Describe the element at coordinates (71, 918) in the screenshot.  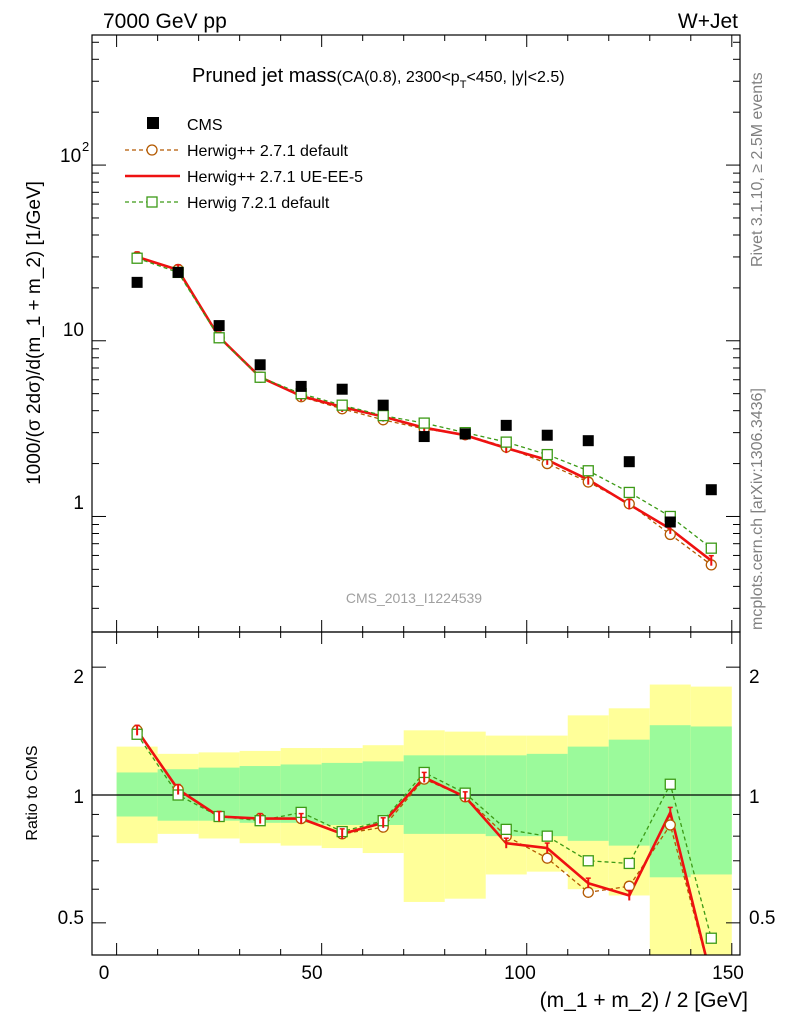
I see `ratio-ytick-left-0.5: 0.5` at that location.